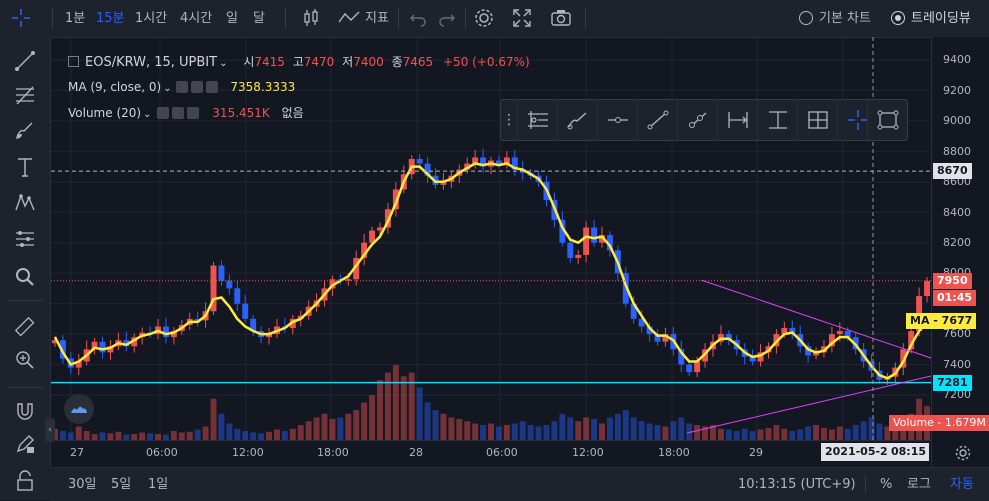  What do you see at coordinates (25, 130) in the screenshot?
I see `brush-icon` at bounding box center [25, 130].